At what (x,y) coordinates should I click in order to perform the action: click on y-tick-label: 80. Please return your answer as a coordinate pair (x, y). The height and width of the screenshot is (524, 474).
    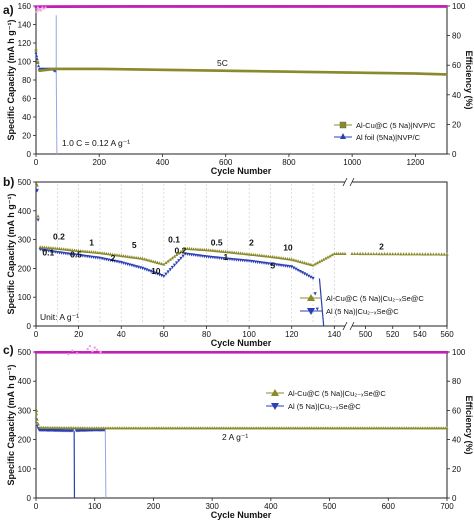
    Looking at the image, I should click on (26, 80).